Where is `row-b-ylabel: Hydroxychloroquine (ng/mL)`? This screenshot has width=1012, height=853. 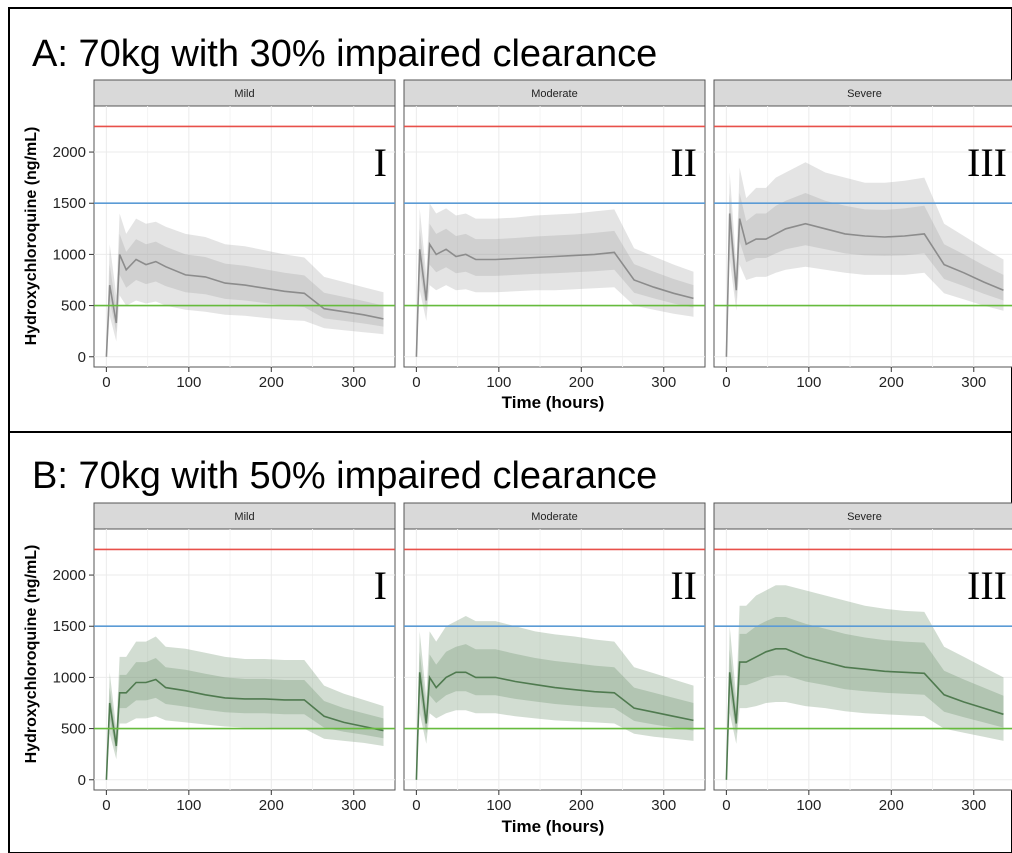 row-b-ylabel: Hydroxychloroquine (ng/mL) is located at coordinates (31, 654).